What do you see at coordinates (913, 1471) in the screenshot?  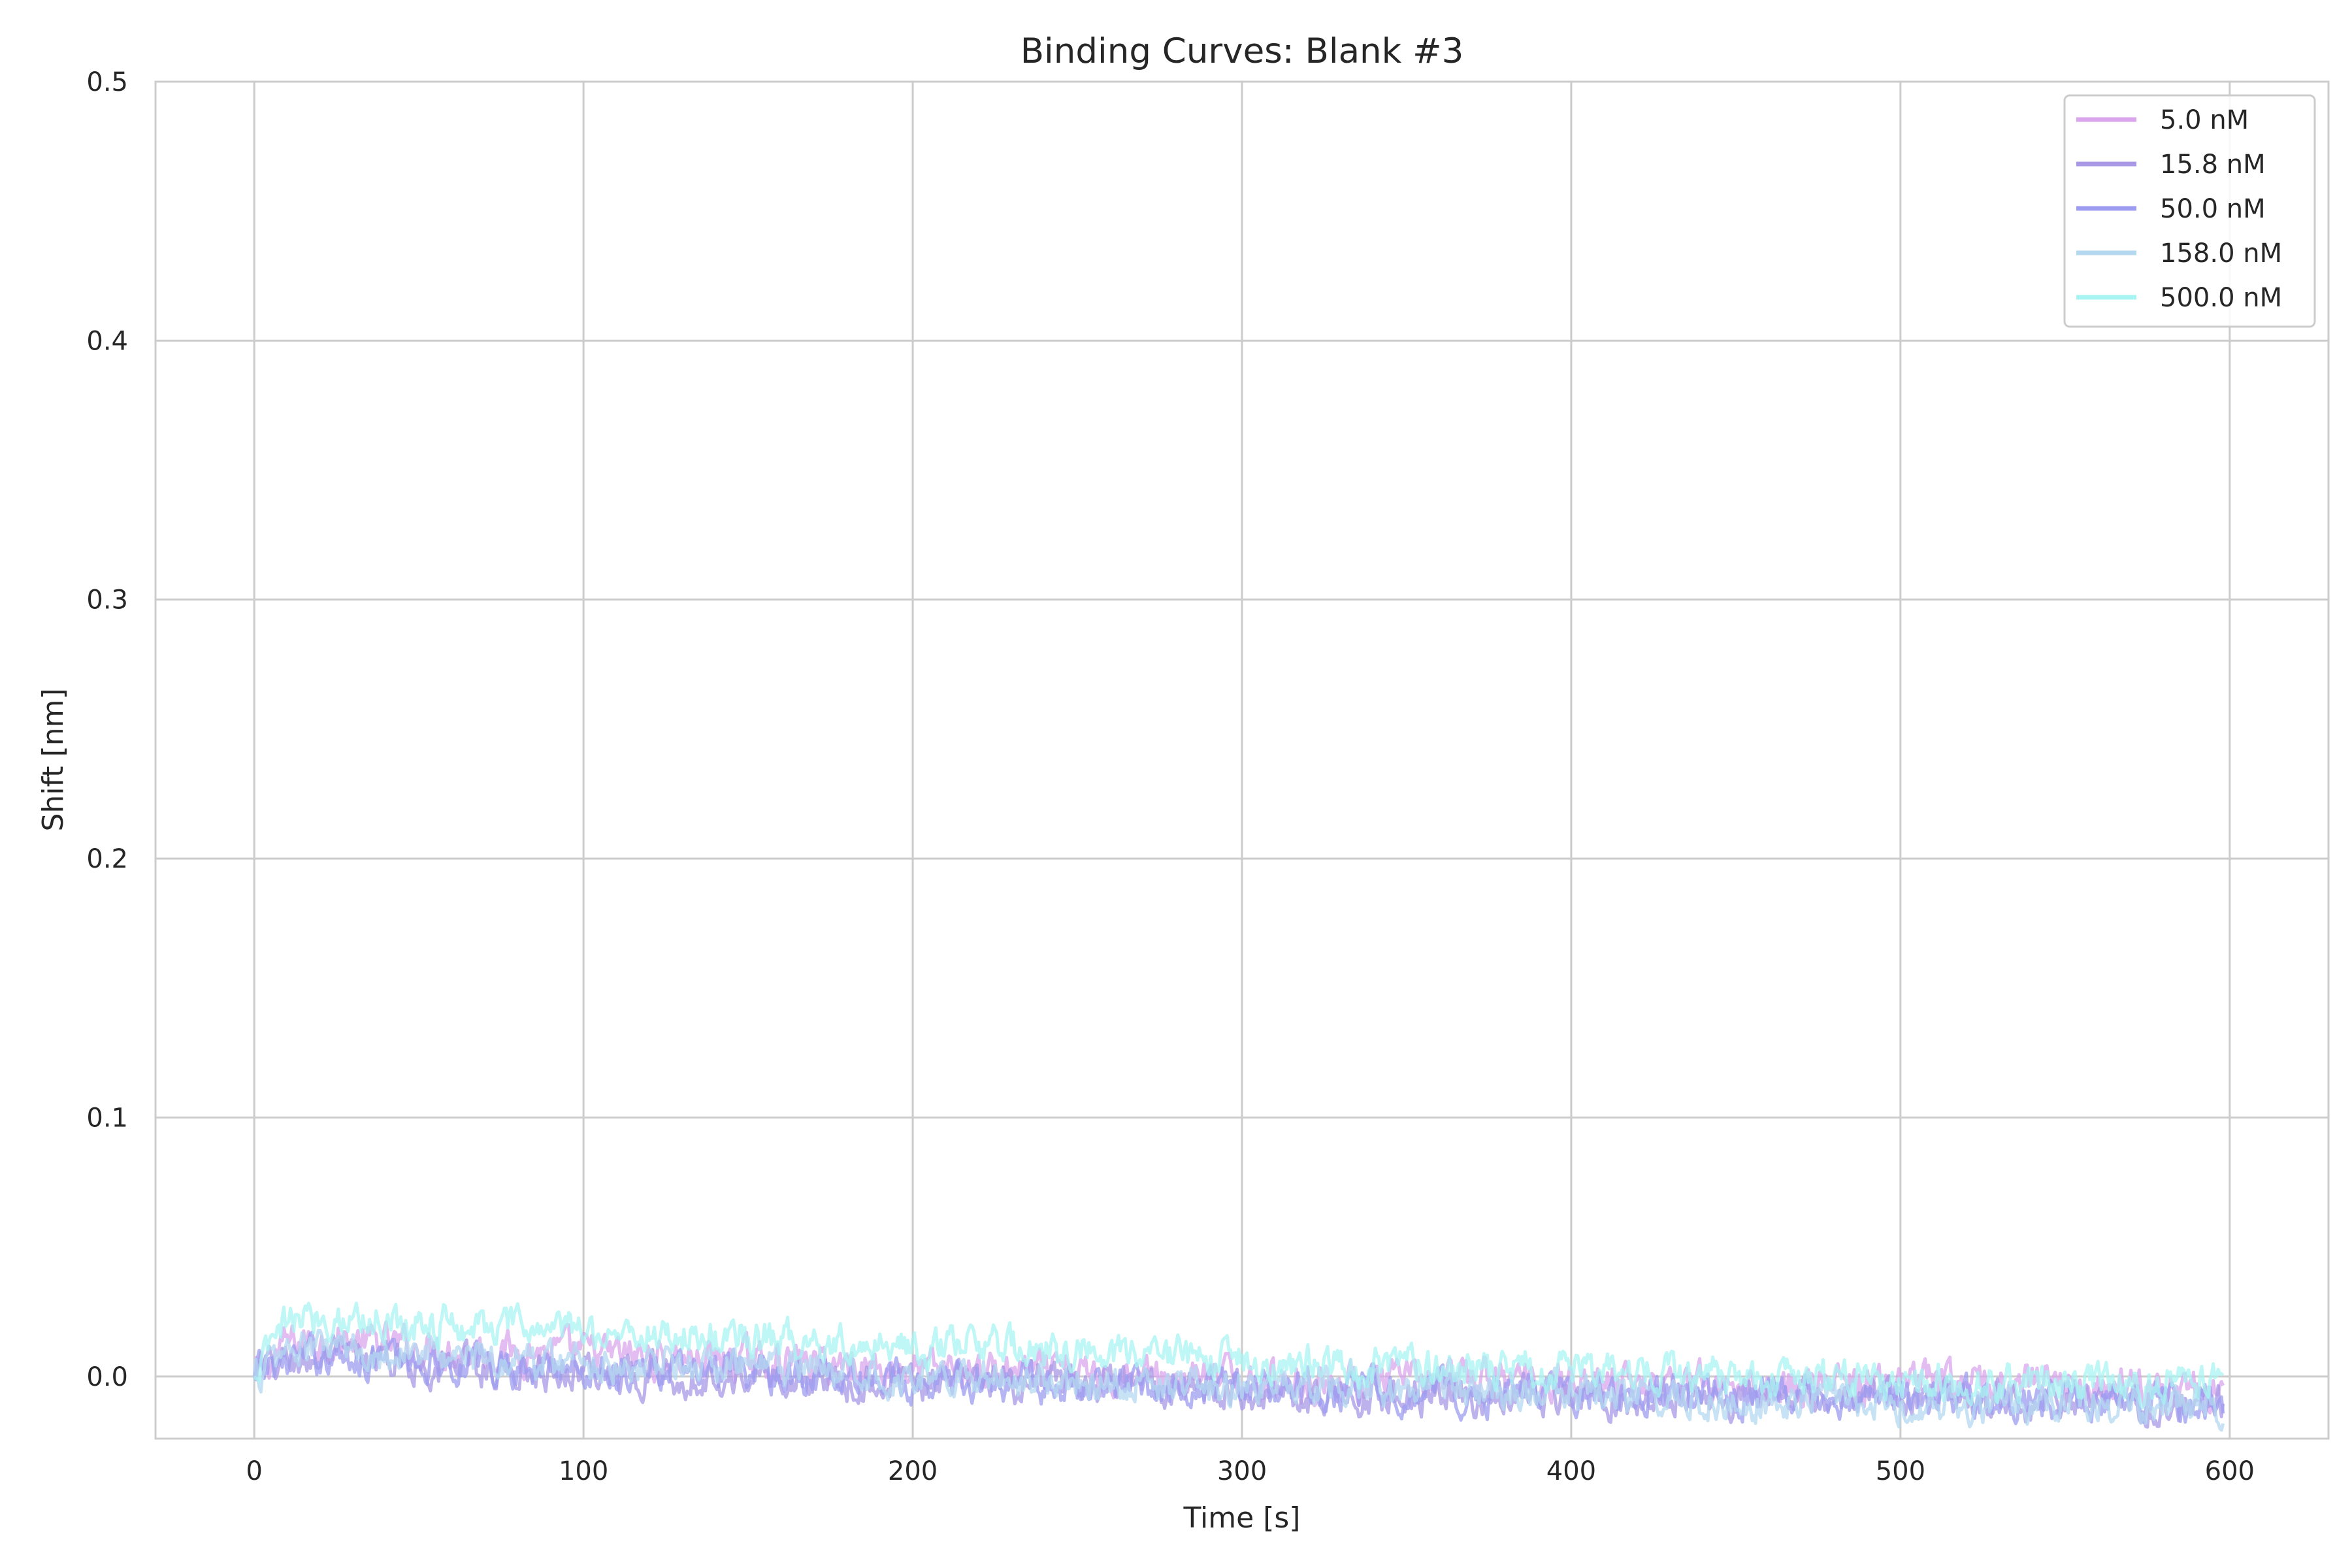 I see `x-tick-label: 200` at bounding box center [913, 1471].